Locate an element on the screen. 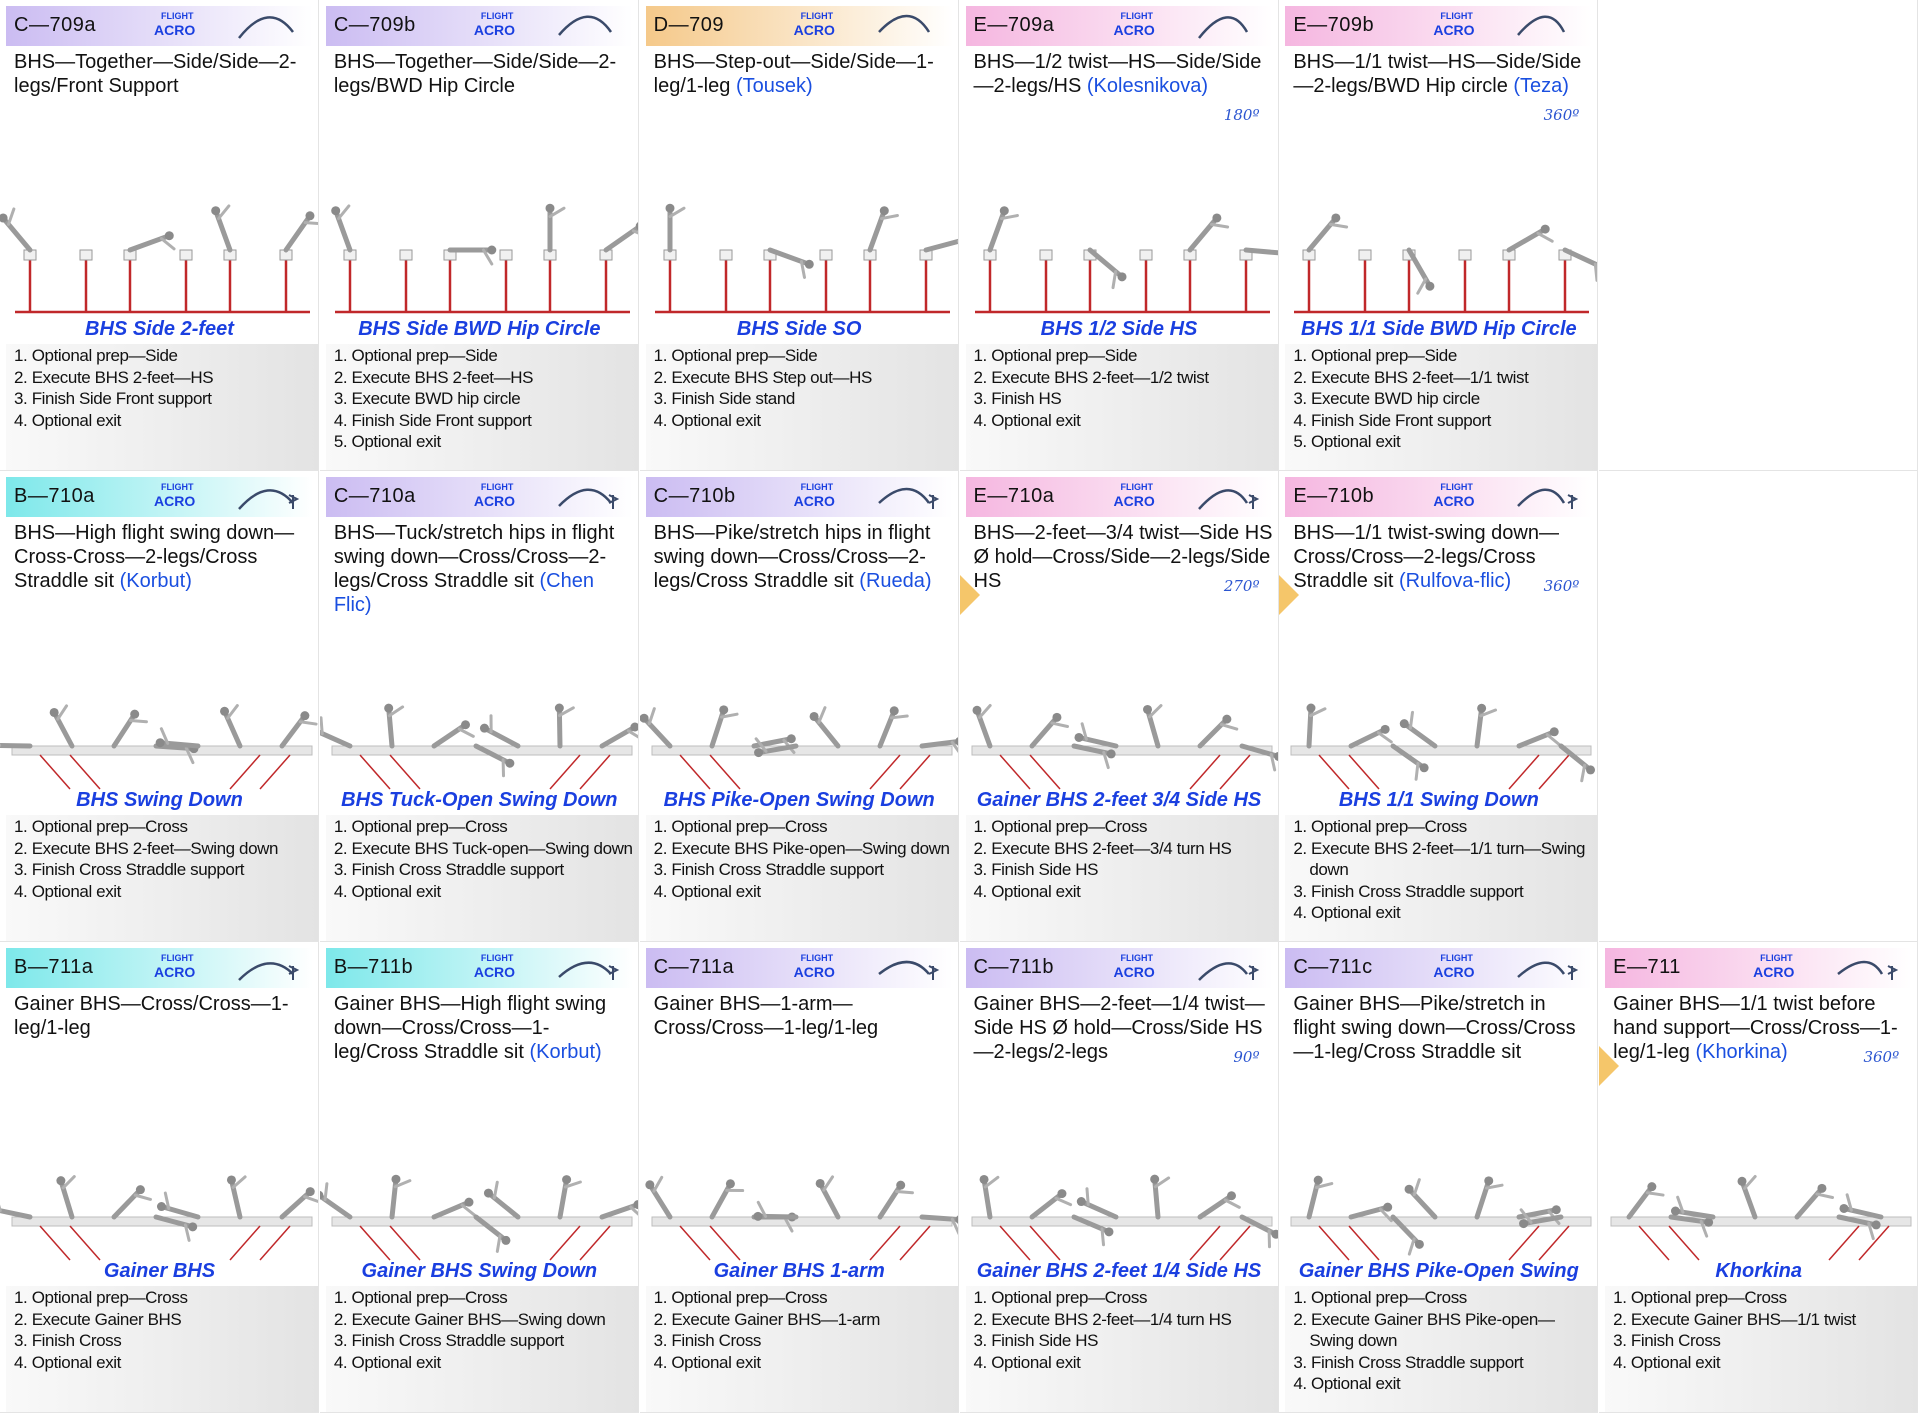 The width and height of the screenshot is (1919, 1413). block is located at coordinates (1145, 255).